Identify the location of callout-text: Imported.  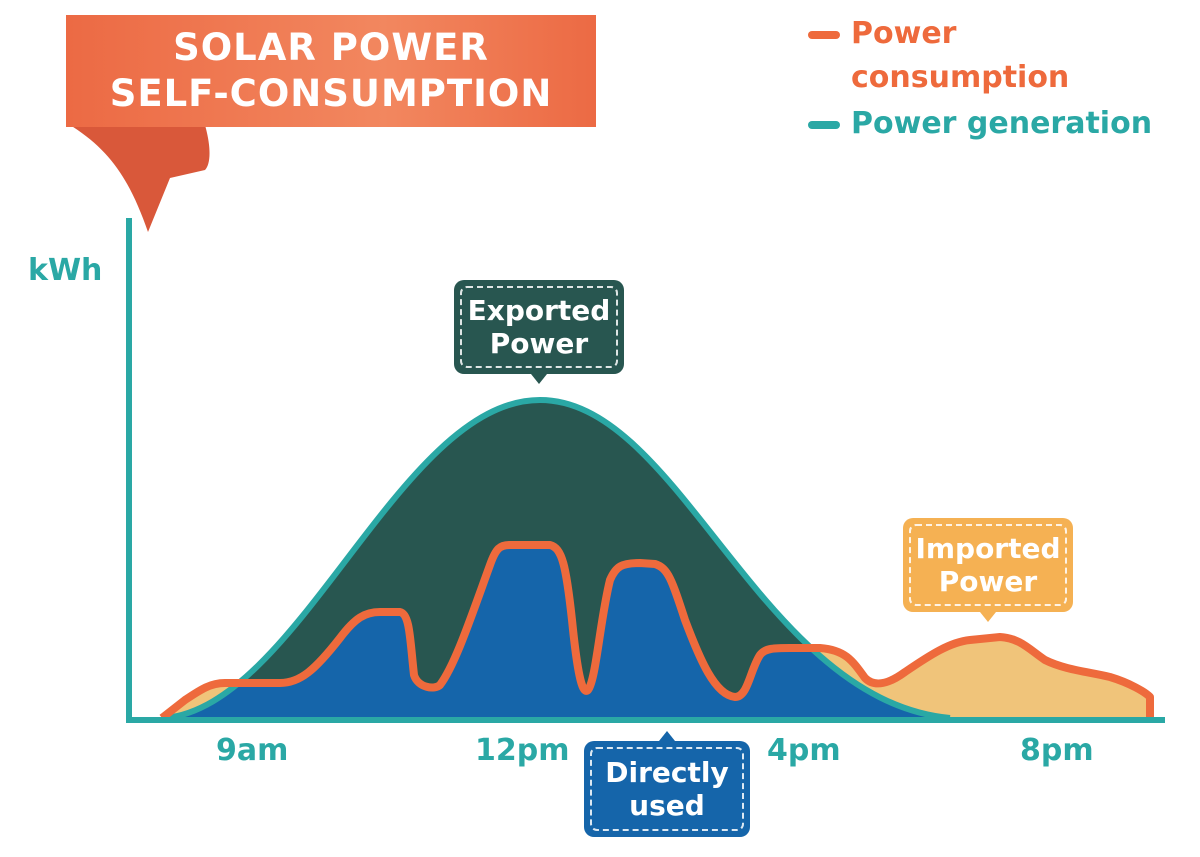
(988, 548).